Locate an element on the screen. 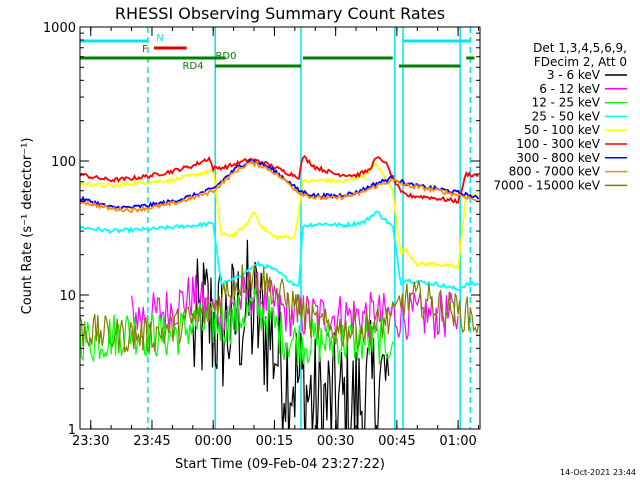 The height and width of the screenshot is (480, 640). x-tick-label: 01:00 is located at coordinates (457, 441).